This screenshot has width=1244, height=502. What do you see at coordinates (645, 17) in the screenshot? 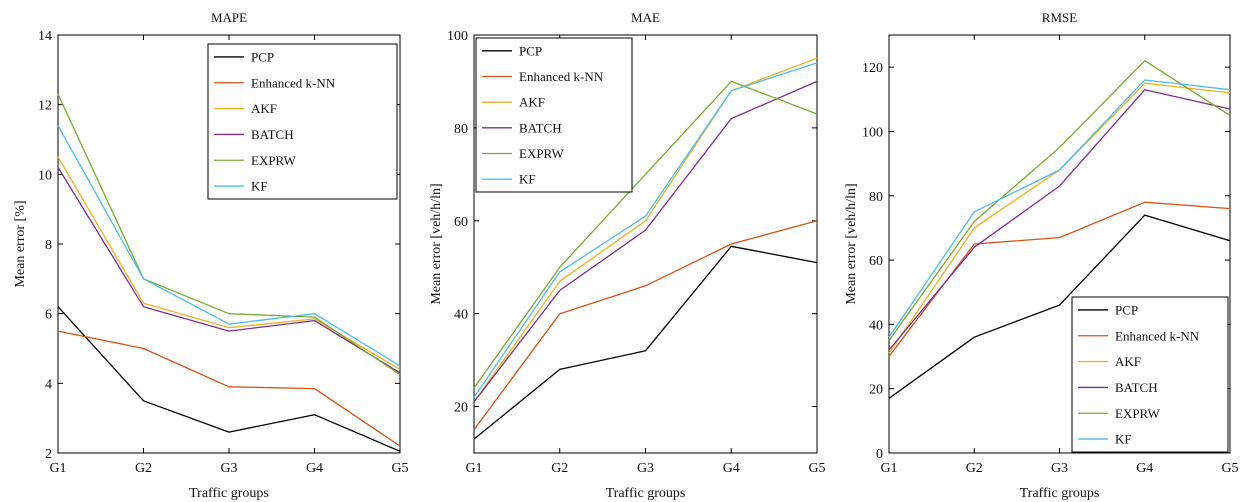
I see `chart-title: MAE` at bounding box center [645, 17].